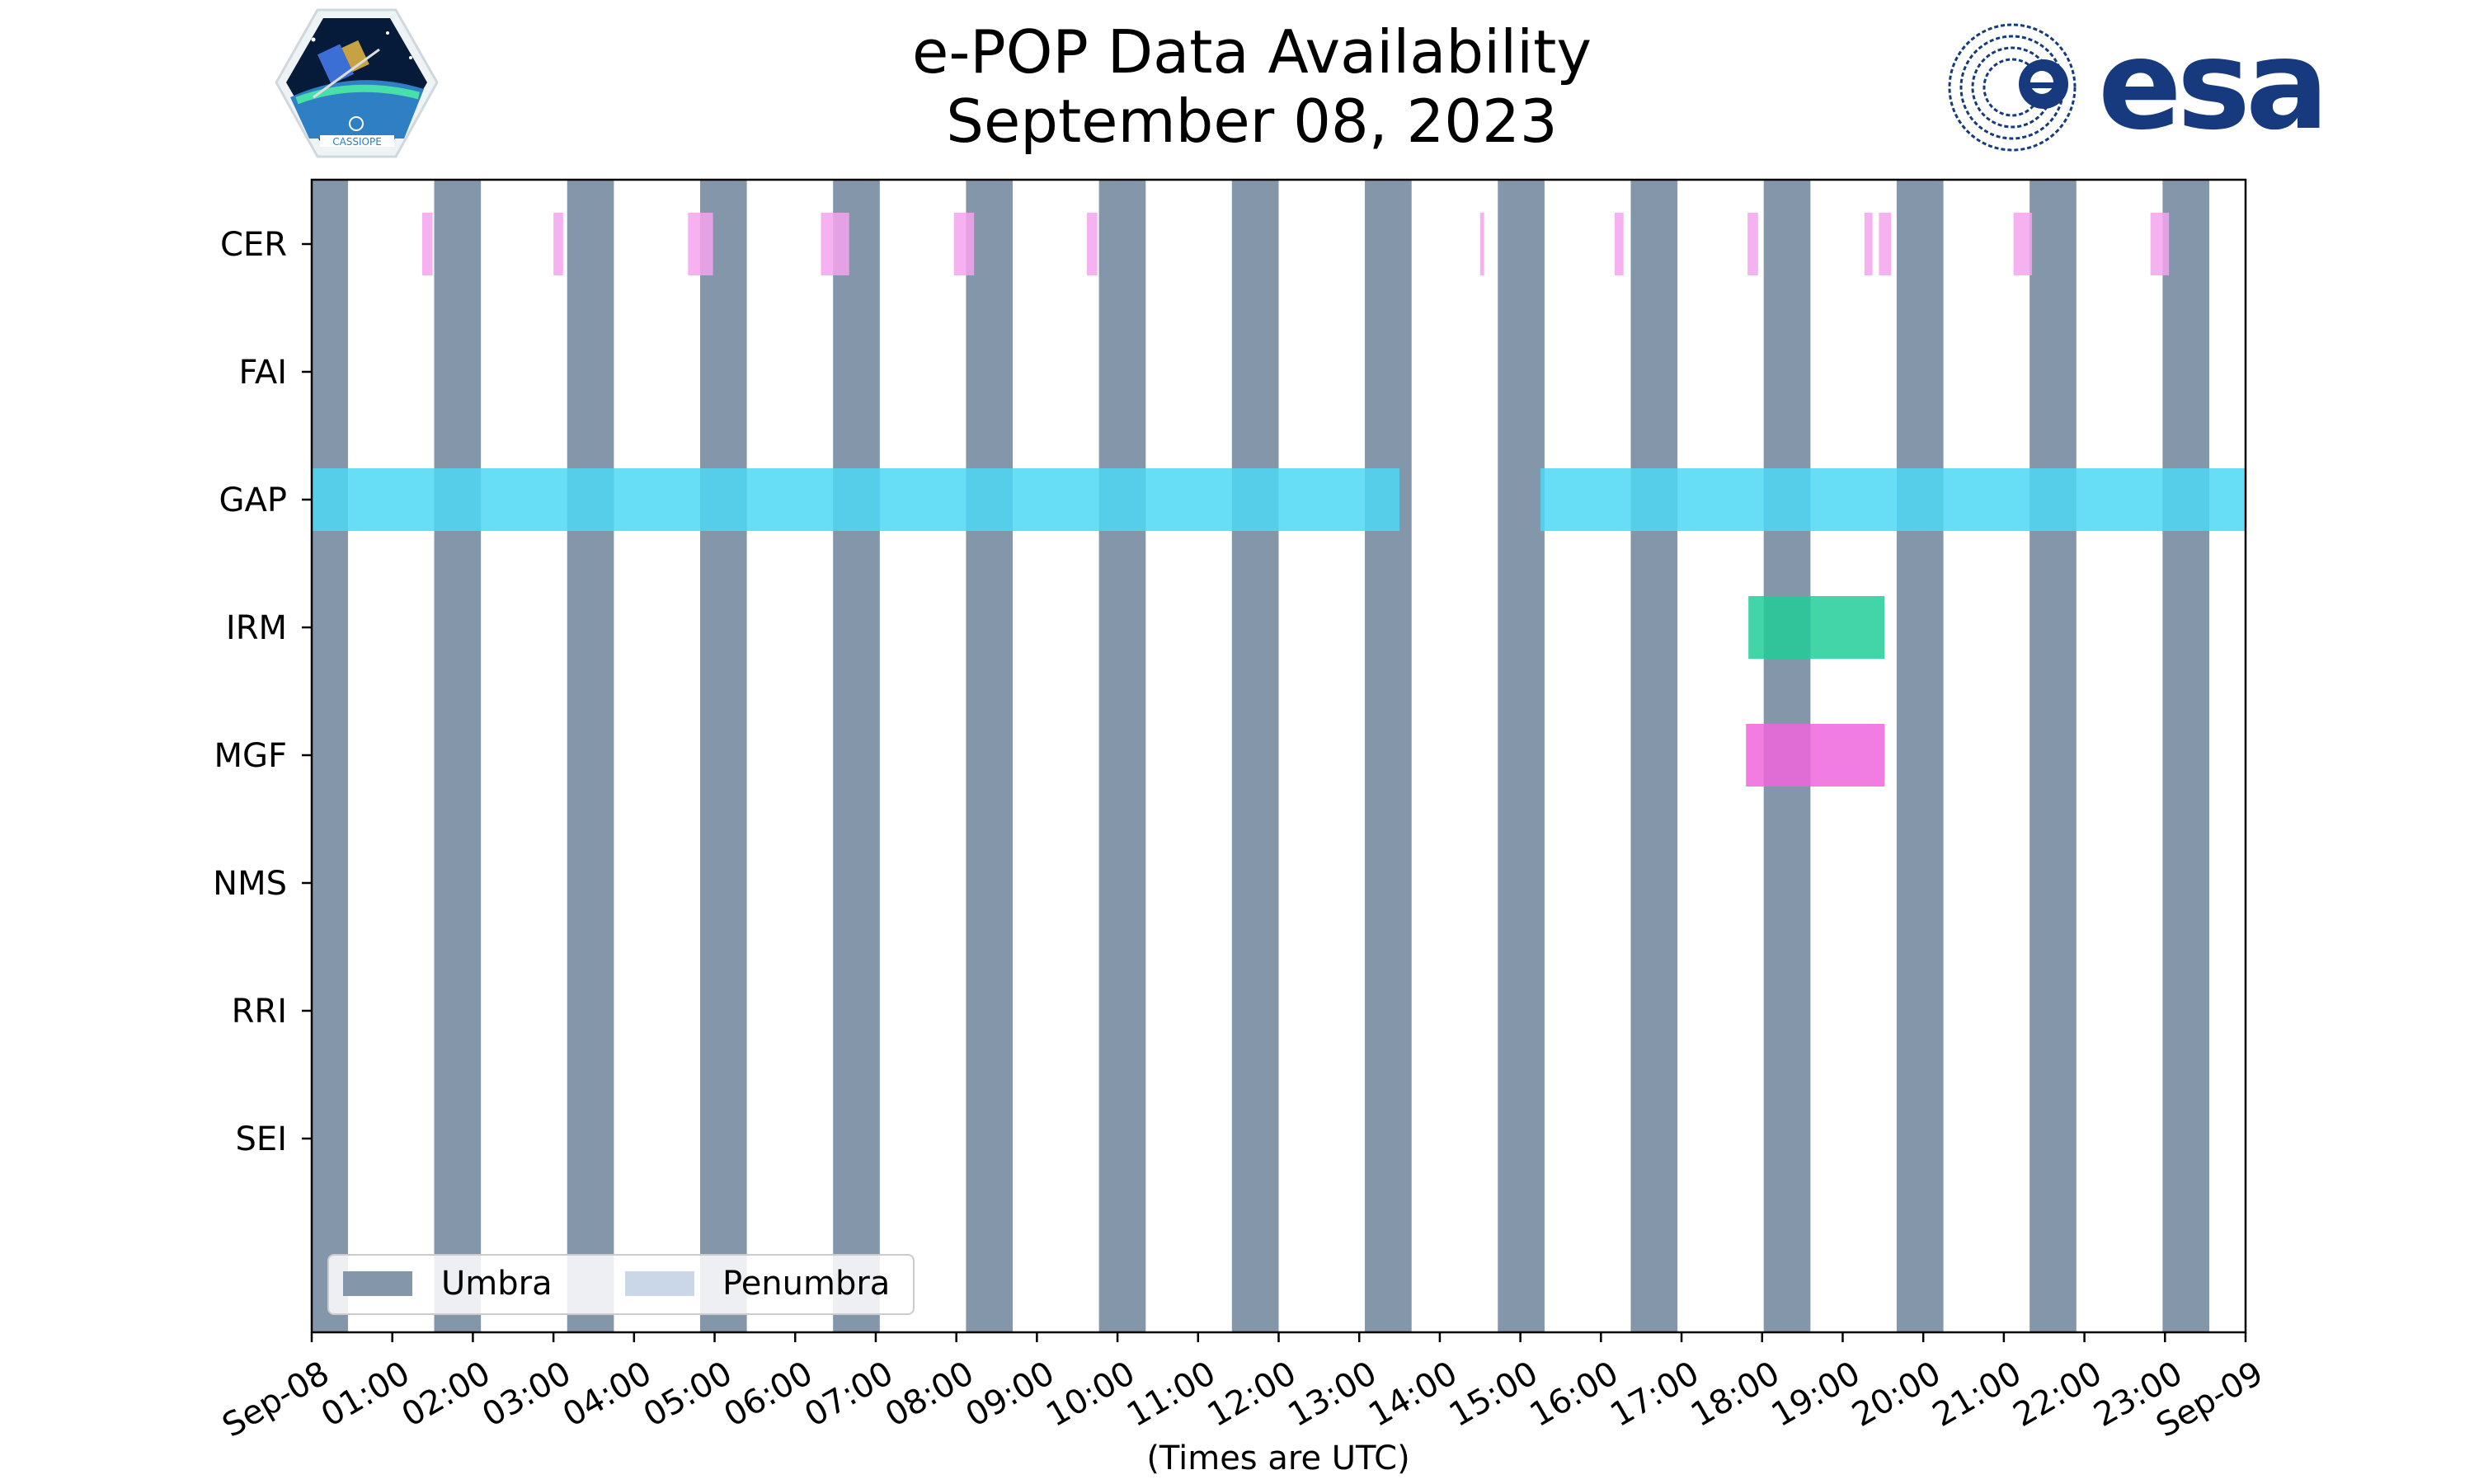 The image size is (2474, 1484). What do you see at coordinates (2211, 85) in the screenshot?
I see `esa-wordmark: esa` at bounding box center [2211, 85].